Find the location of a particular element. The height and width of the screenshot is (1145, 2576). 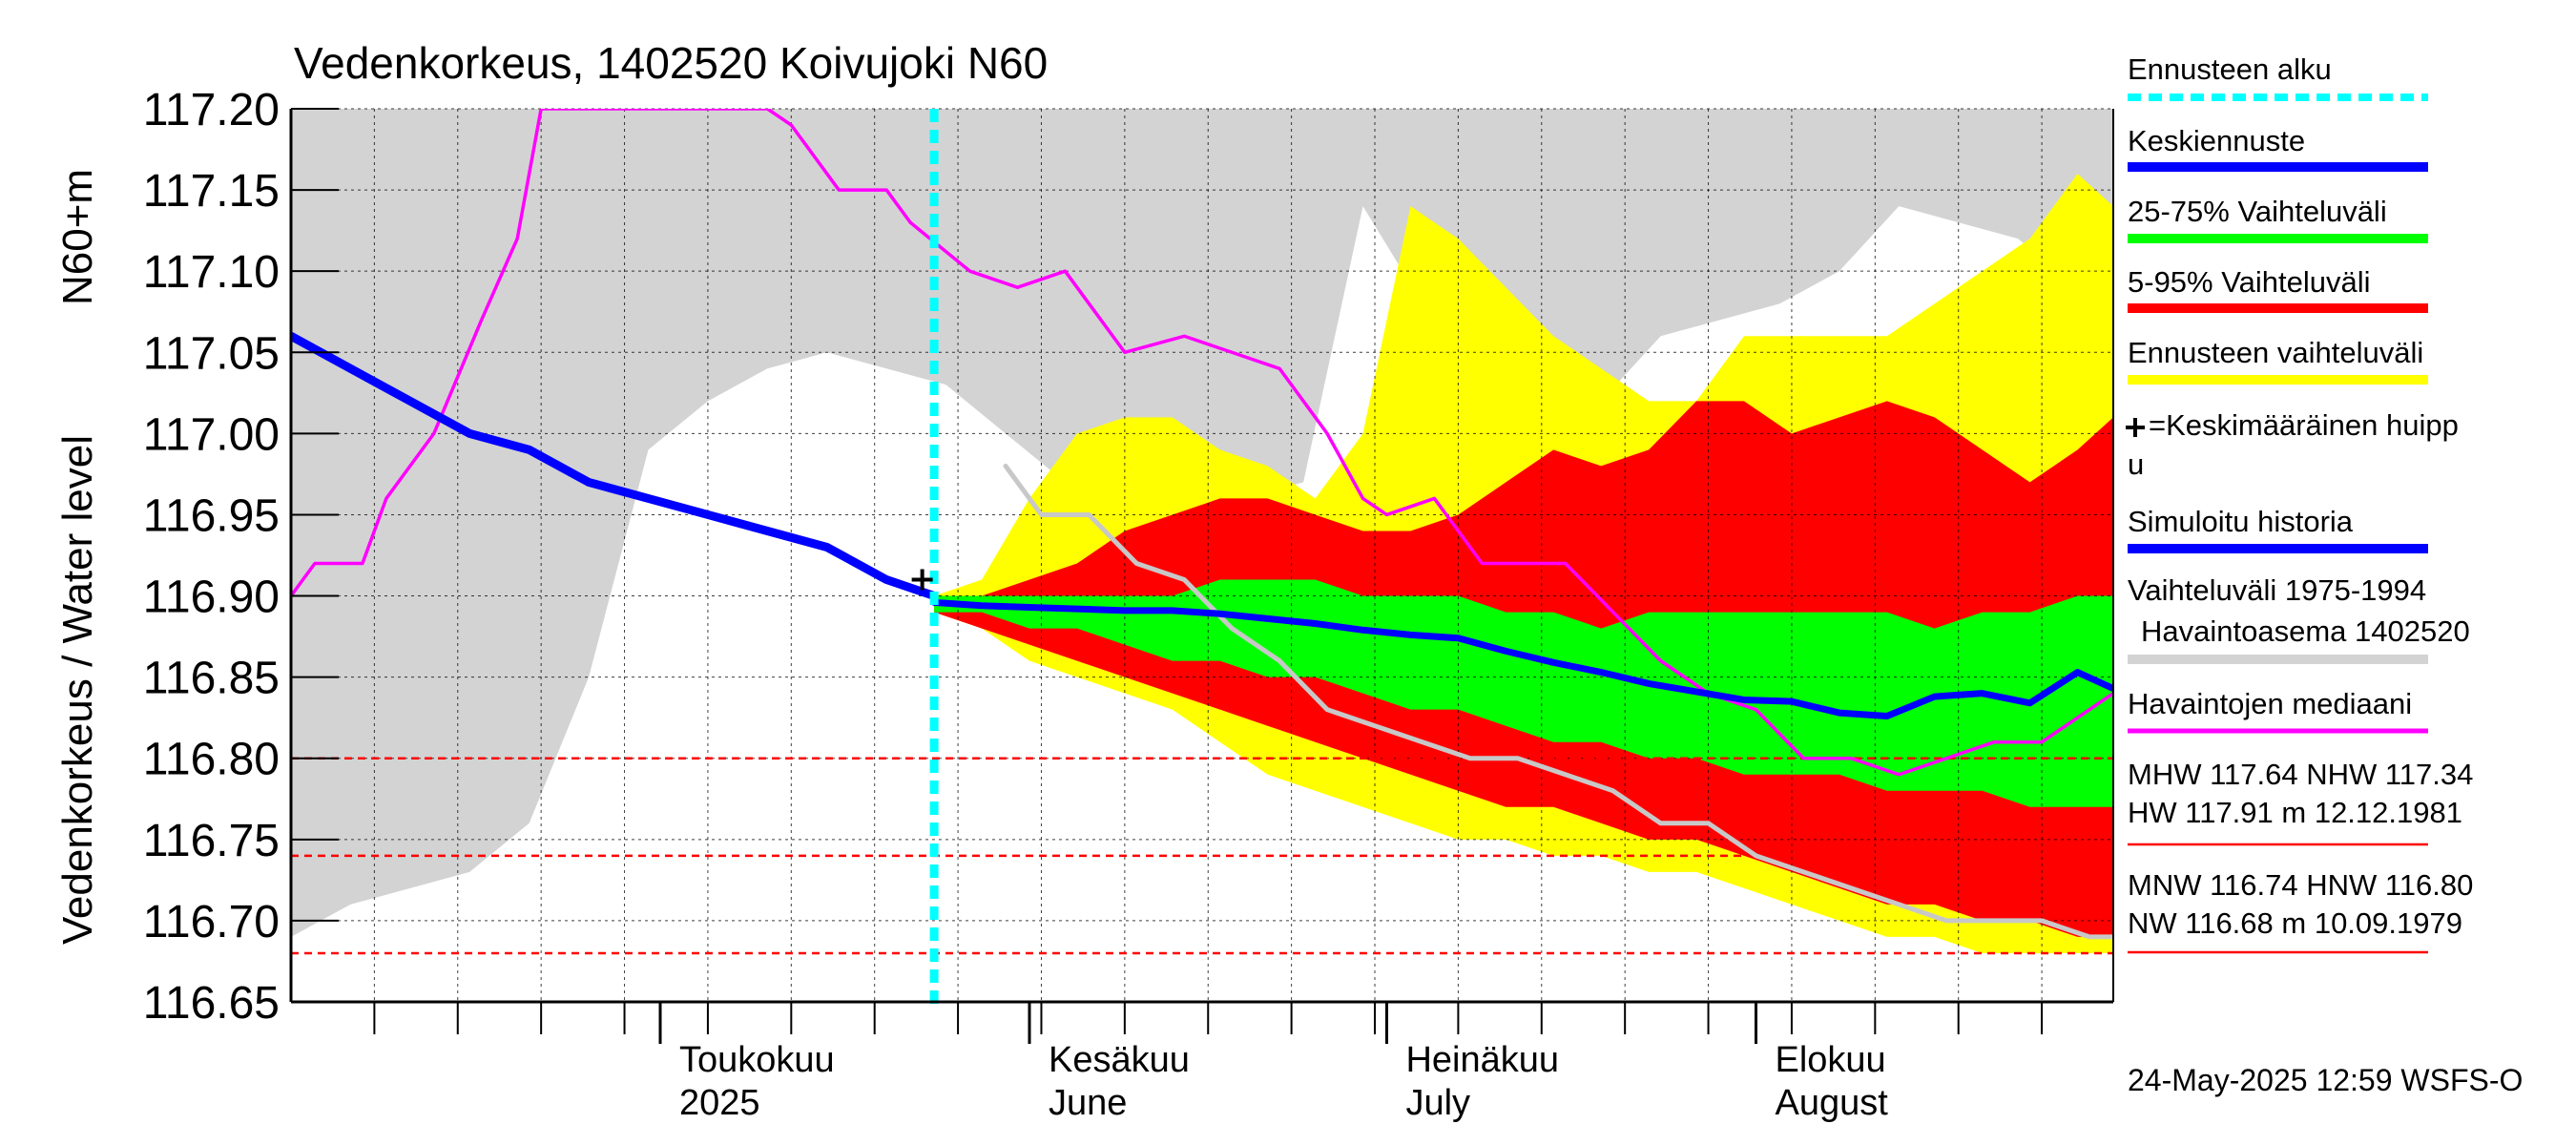

legend-label-vaihteluvali-1975-1994: Vaihteluväli 1975-1994 is located at coordinates (2277, 590).